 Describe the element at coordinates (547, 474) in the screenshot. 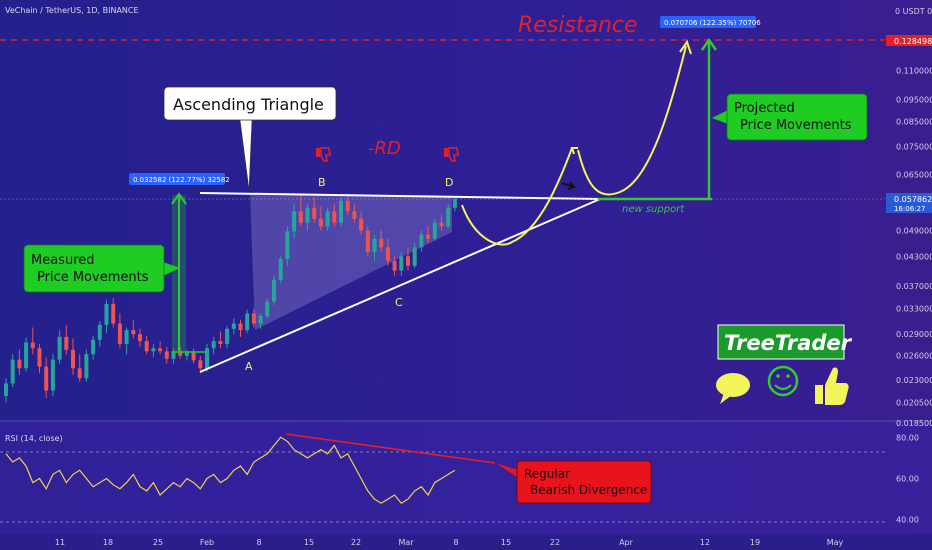

I see `divergence-line1: Regular` at that location.